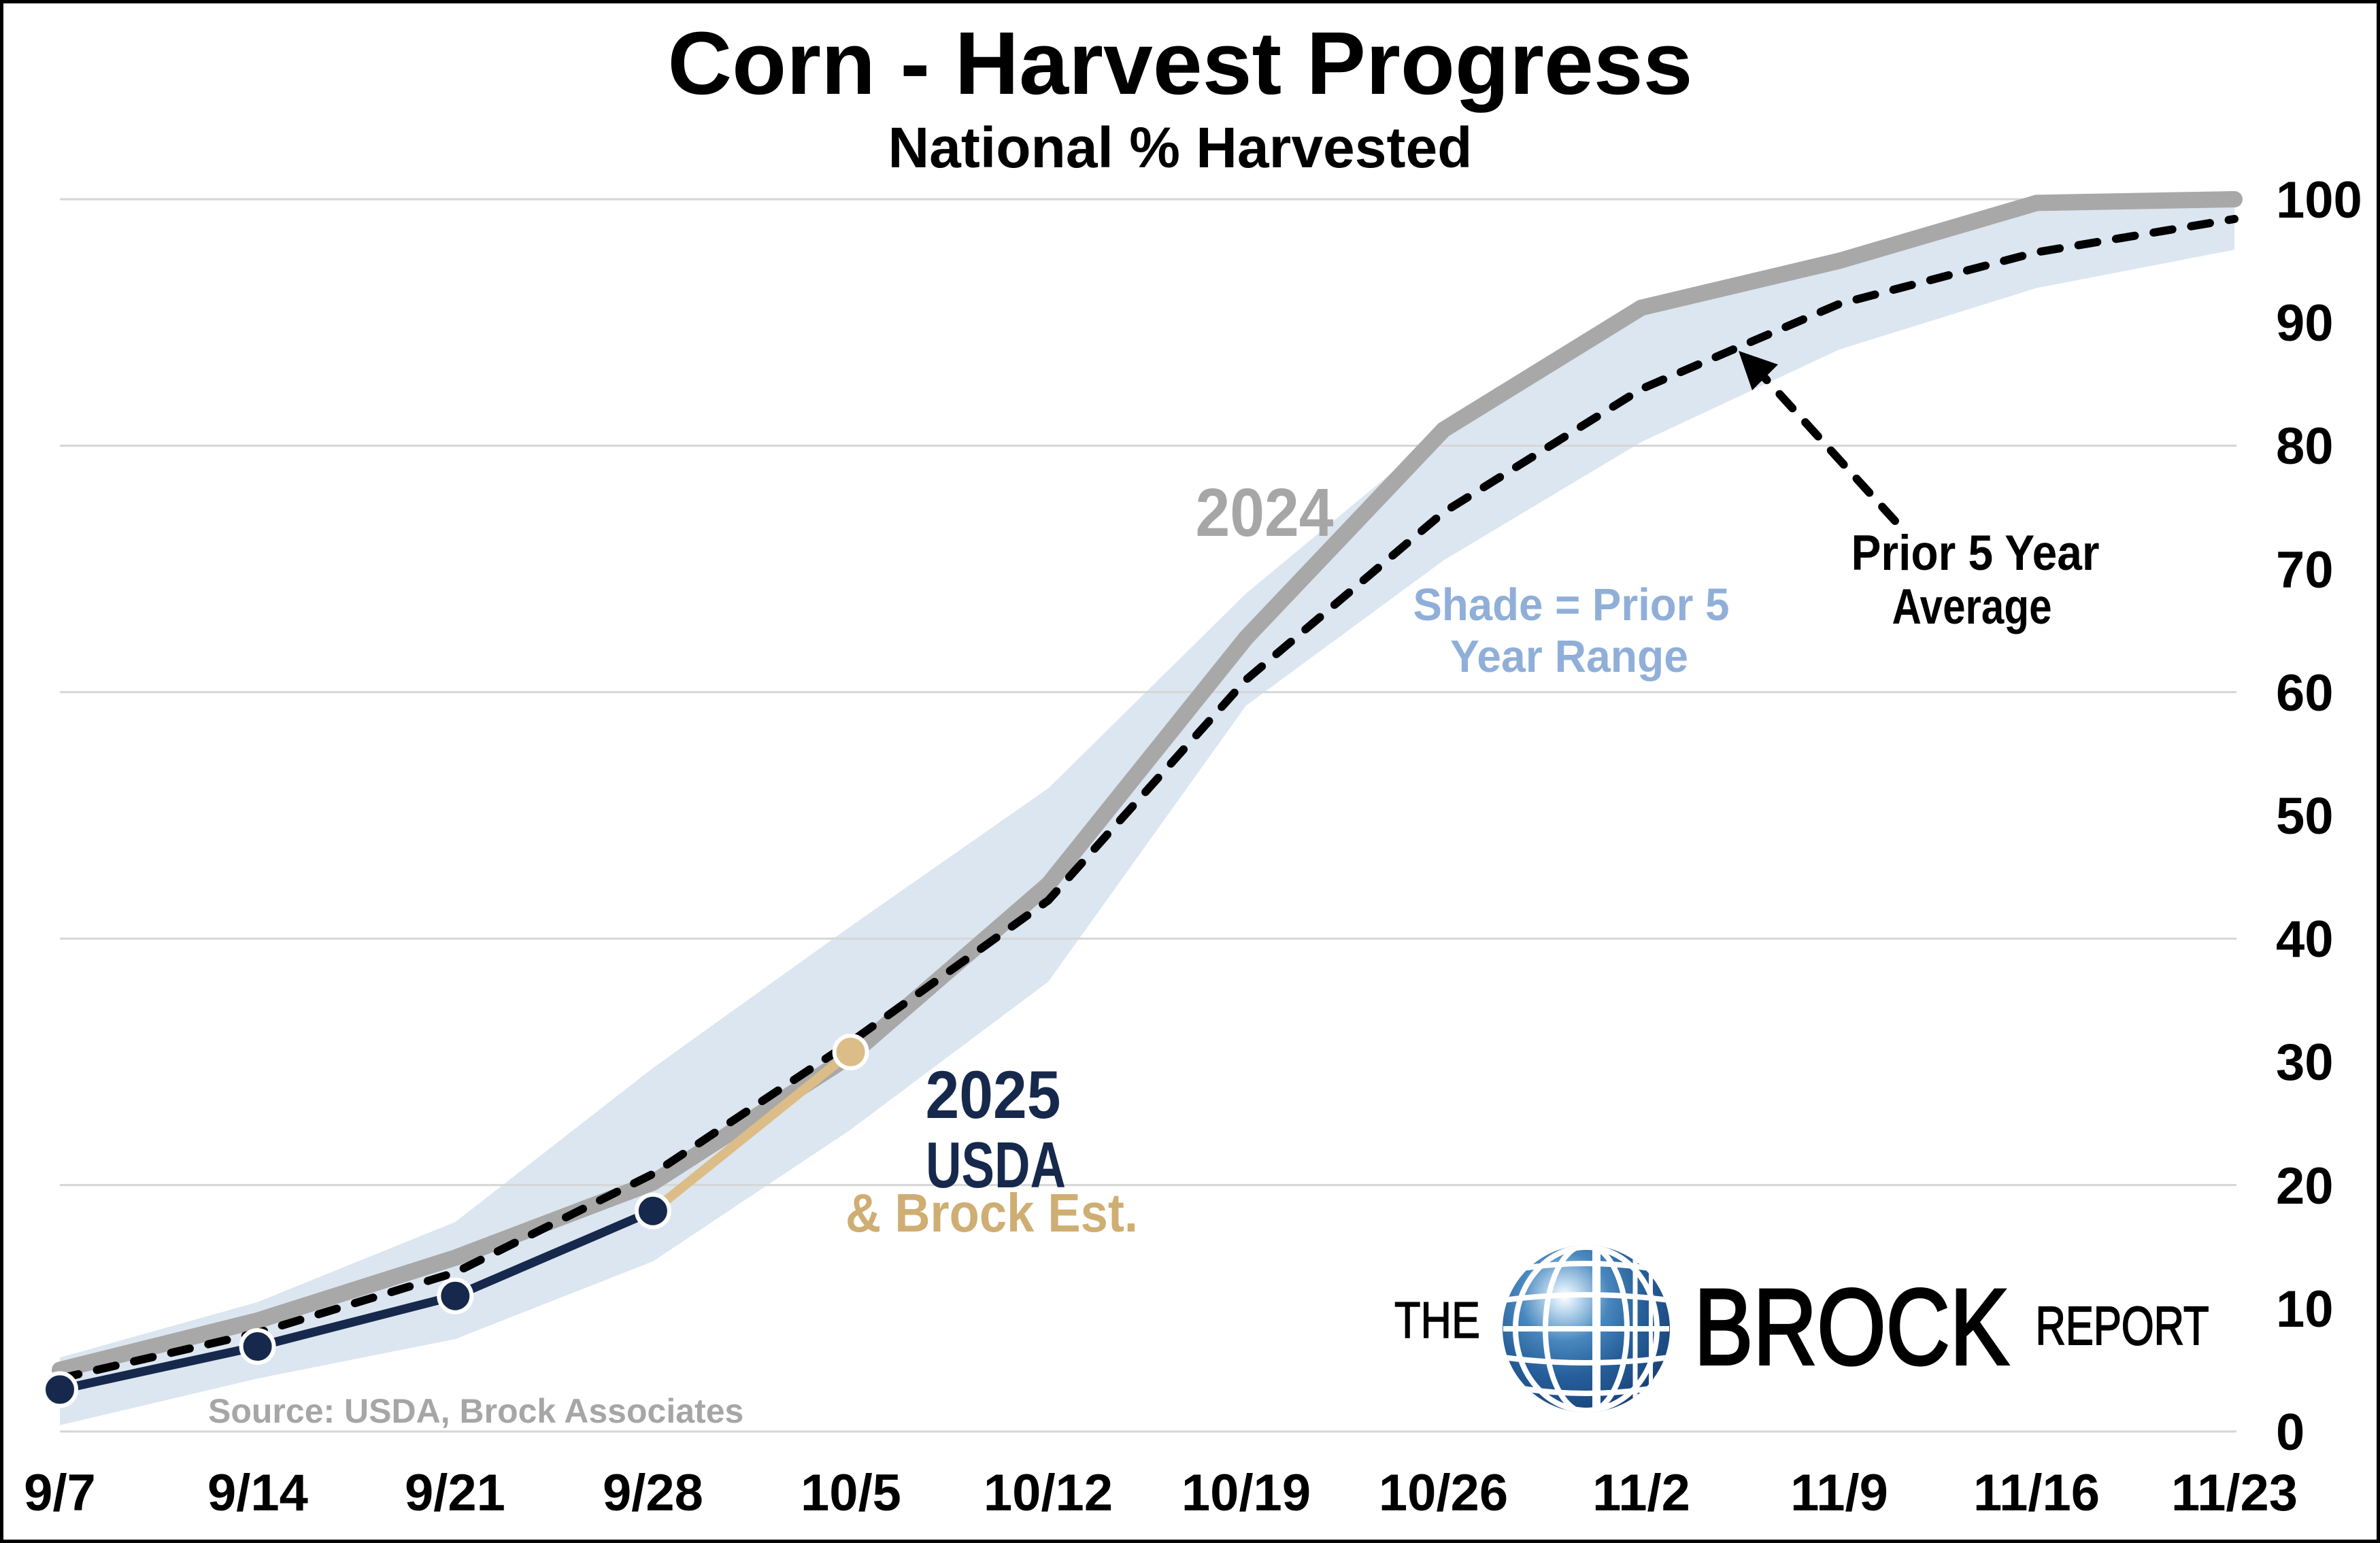  What do you see at coordinates (996, 1166) in the screenshot?
I see `svg-text: USDA` at bounding box center [996, 1166].